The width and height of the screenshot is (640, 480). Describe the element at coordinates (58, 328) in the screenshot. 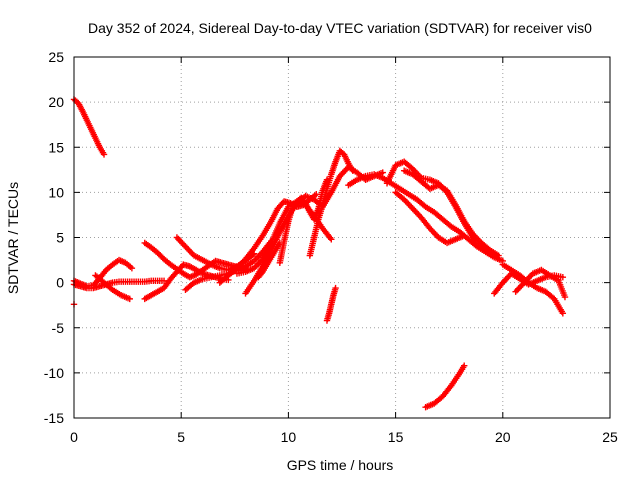

I see `y-tick-label: -5` at that location.